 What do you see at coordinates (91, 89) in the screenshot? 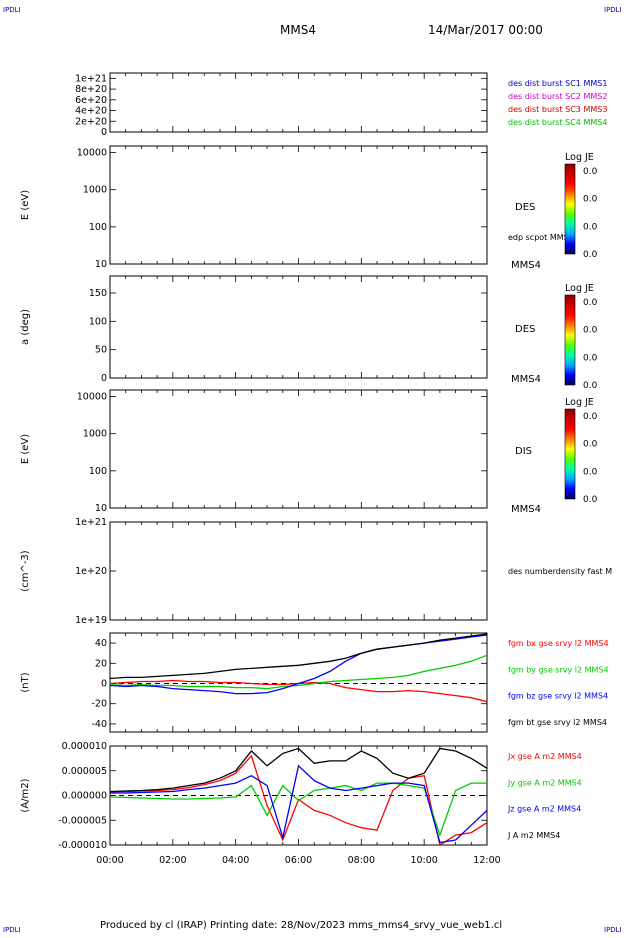
I see `ytick-label: 8e+20` at bounding box center [91, 89].